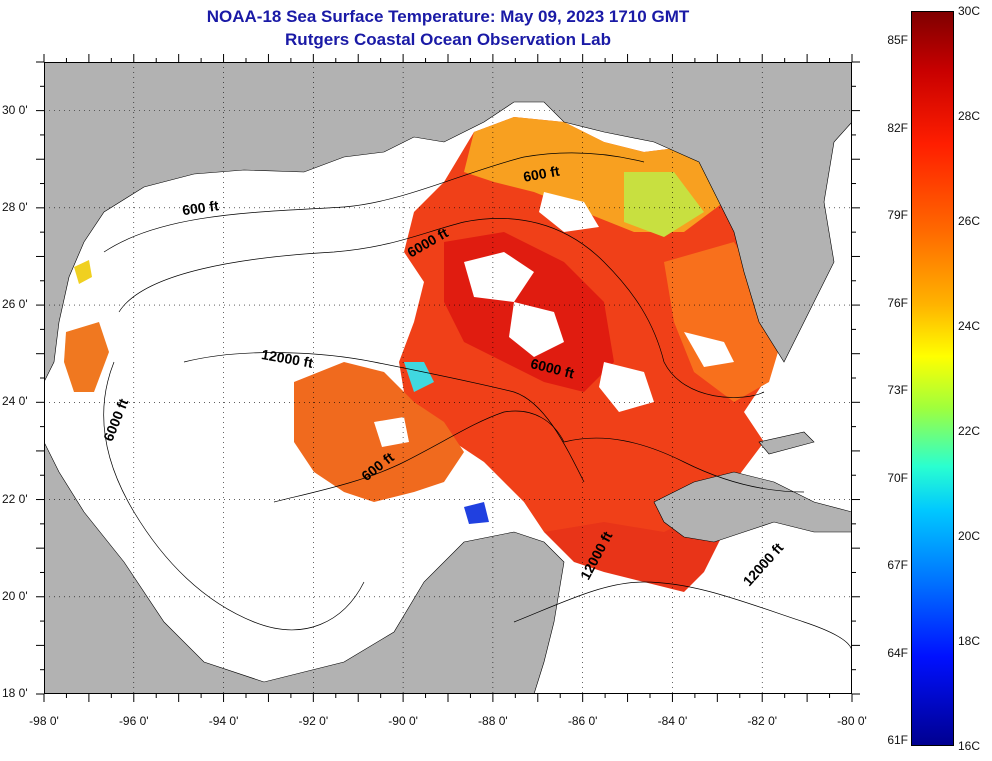 Image resolution: width=992 pixels, height=761 pixels. Describe the element at coordinates (44, 721) in the screenshot. I see `longitude-label: -98 0'` at that location.